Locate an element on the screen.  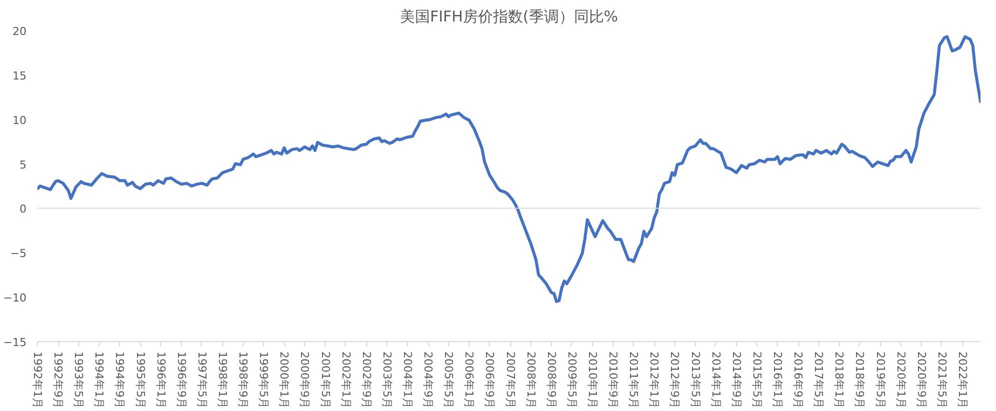
x-tick-label: 2013年5月 is located at coordinates (695, 380).